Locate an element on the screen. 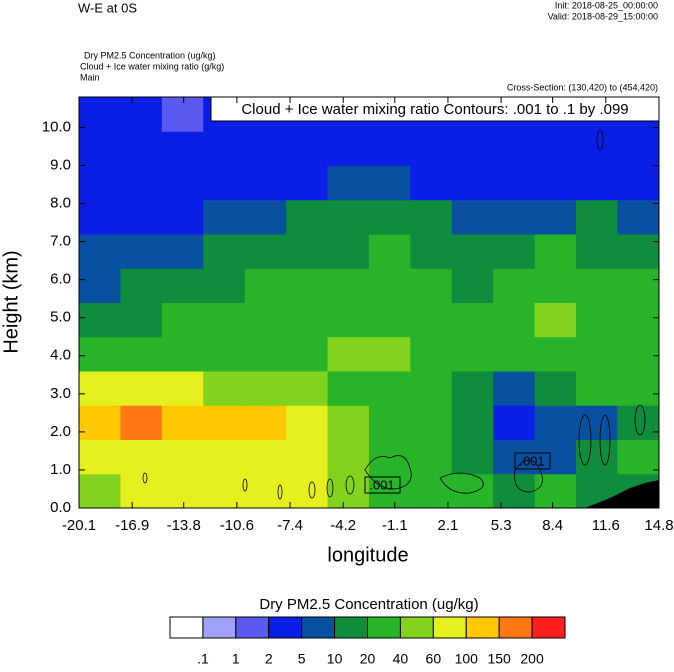 The width and height of the screenshot is (674, 672). contour-label-box is located at coordinates (532, 461).